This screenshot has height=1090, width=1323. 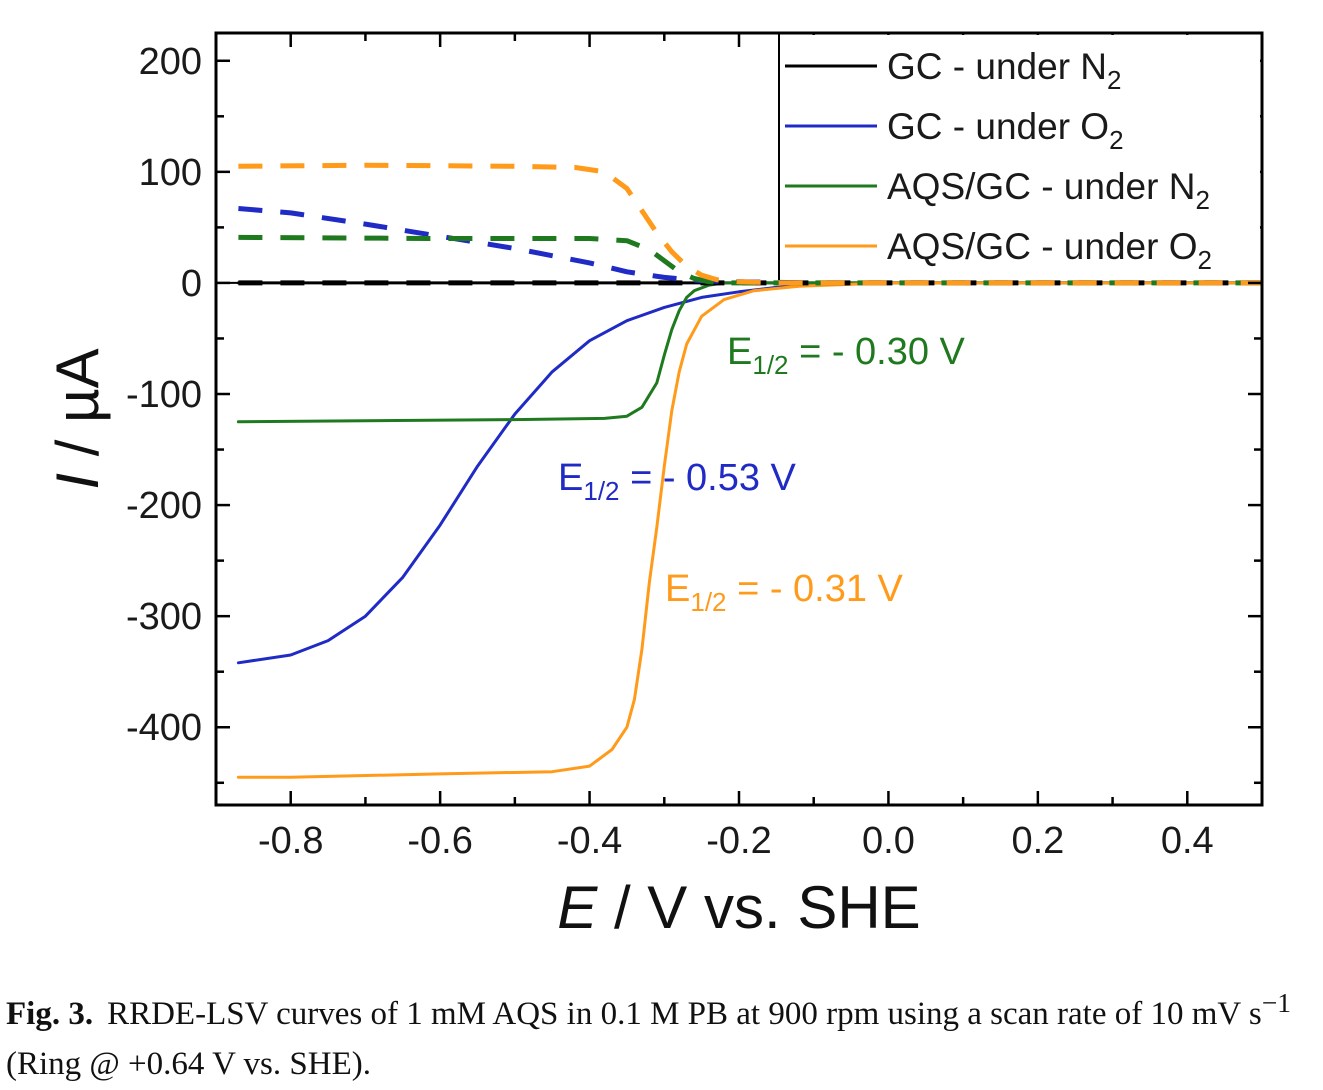 I want to click on x-tick-label: -0.6, so click(x=439, y=841).